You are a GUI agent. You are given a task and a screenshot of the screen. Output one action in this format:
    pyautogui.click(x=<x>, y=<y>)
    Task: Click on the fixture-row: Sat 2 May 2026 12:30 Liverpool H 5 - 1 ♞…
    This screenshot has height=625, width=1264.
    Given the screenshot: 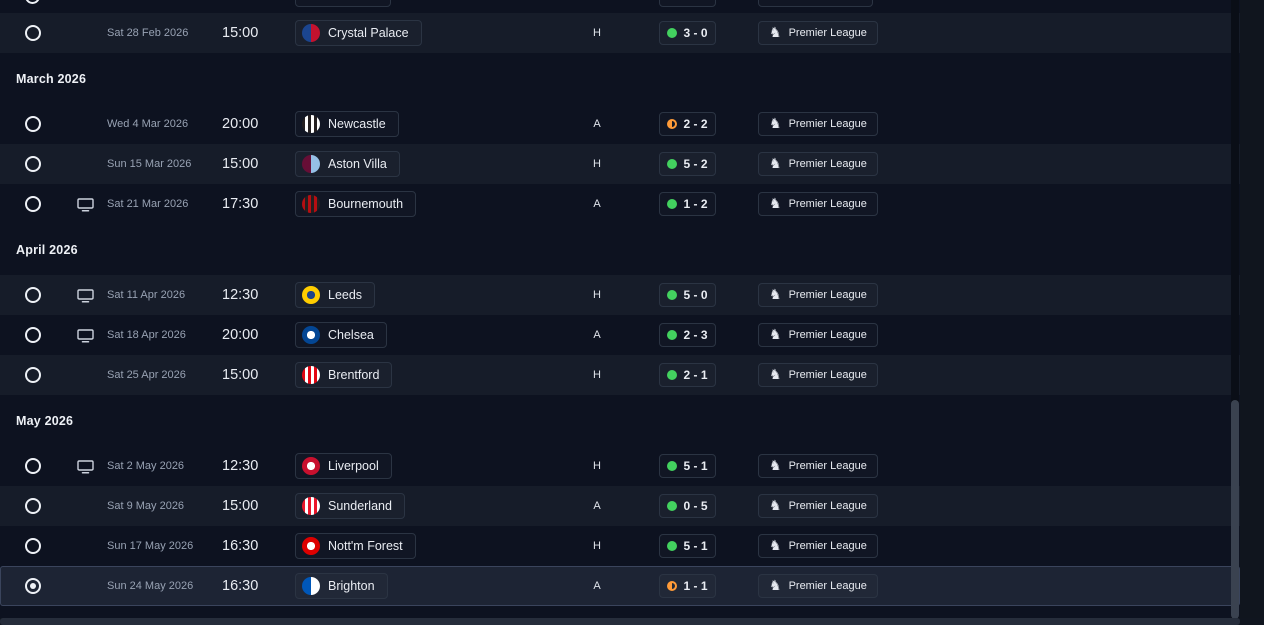 What is the action you would take?
    pyautogui.click(x=620, y=466)
    